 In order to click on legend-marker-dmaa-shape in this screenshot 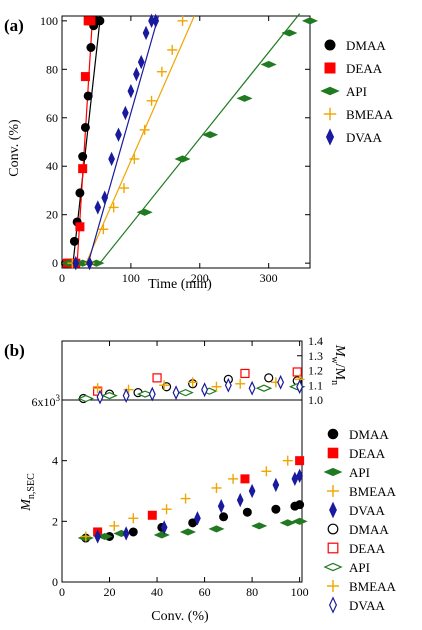, I will do `click(330, 45)`.